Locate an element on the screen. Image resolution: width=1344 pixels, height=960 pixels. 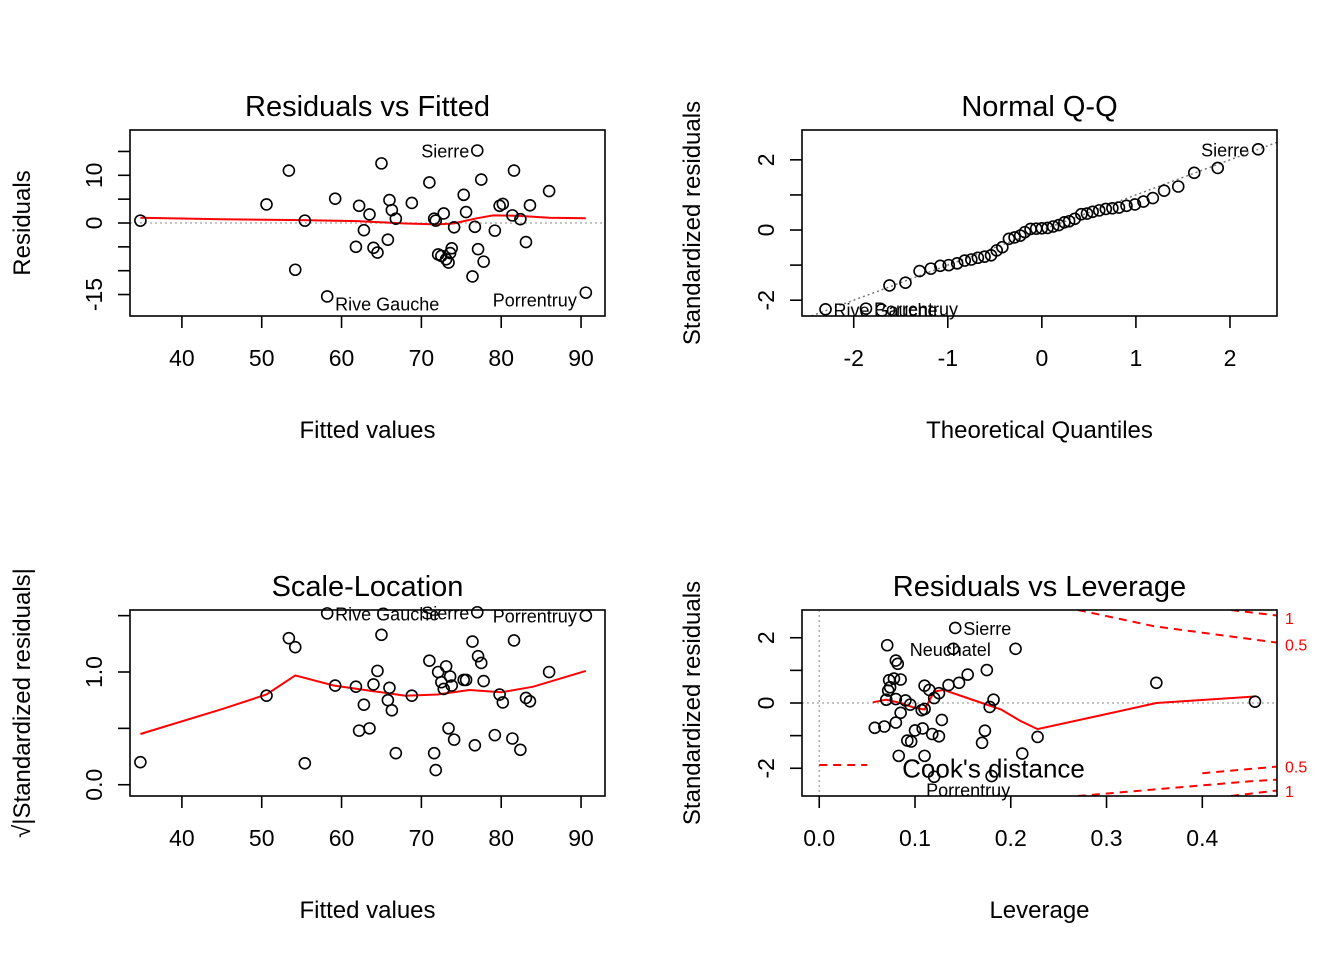
y-axis-label: Standardized residuals is located at coordinates (692, 223).